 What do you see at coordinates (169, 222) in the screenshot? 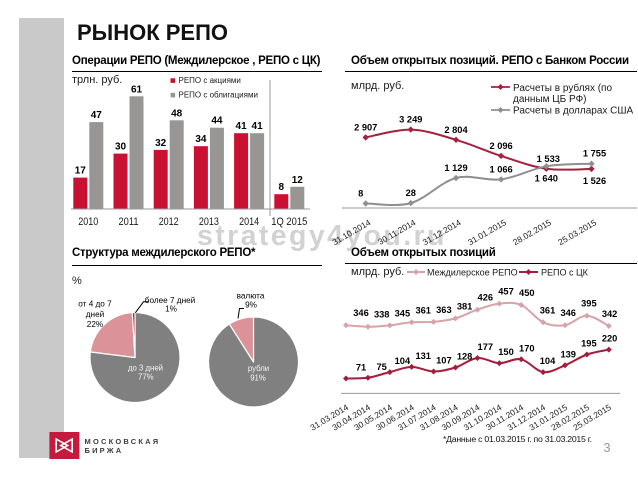
I see `svg-text: 2012` at bounding box center [169, 222].